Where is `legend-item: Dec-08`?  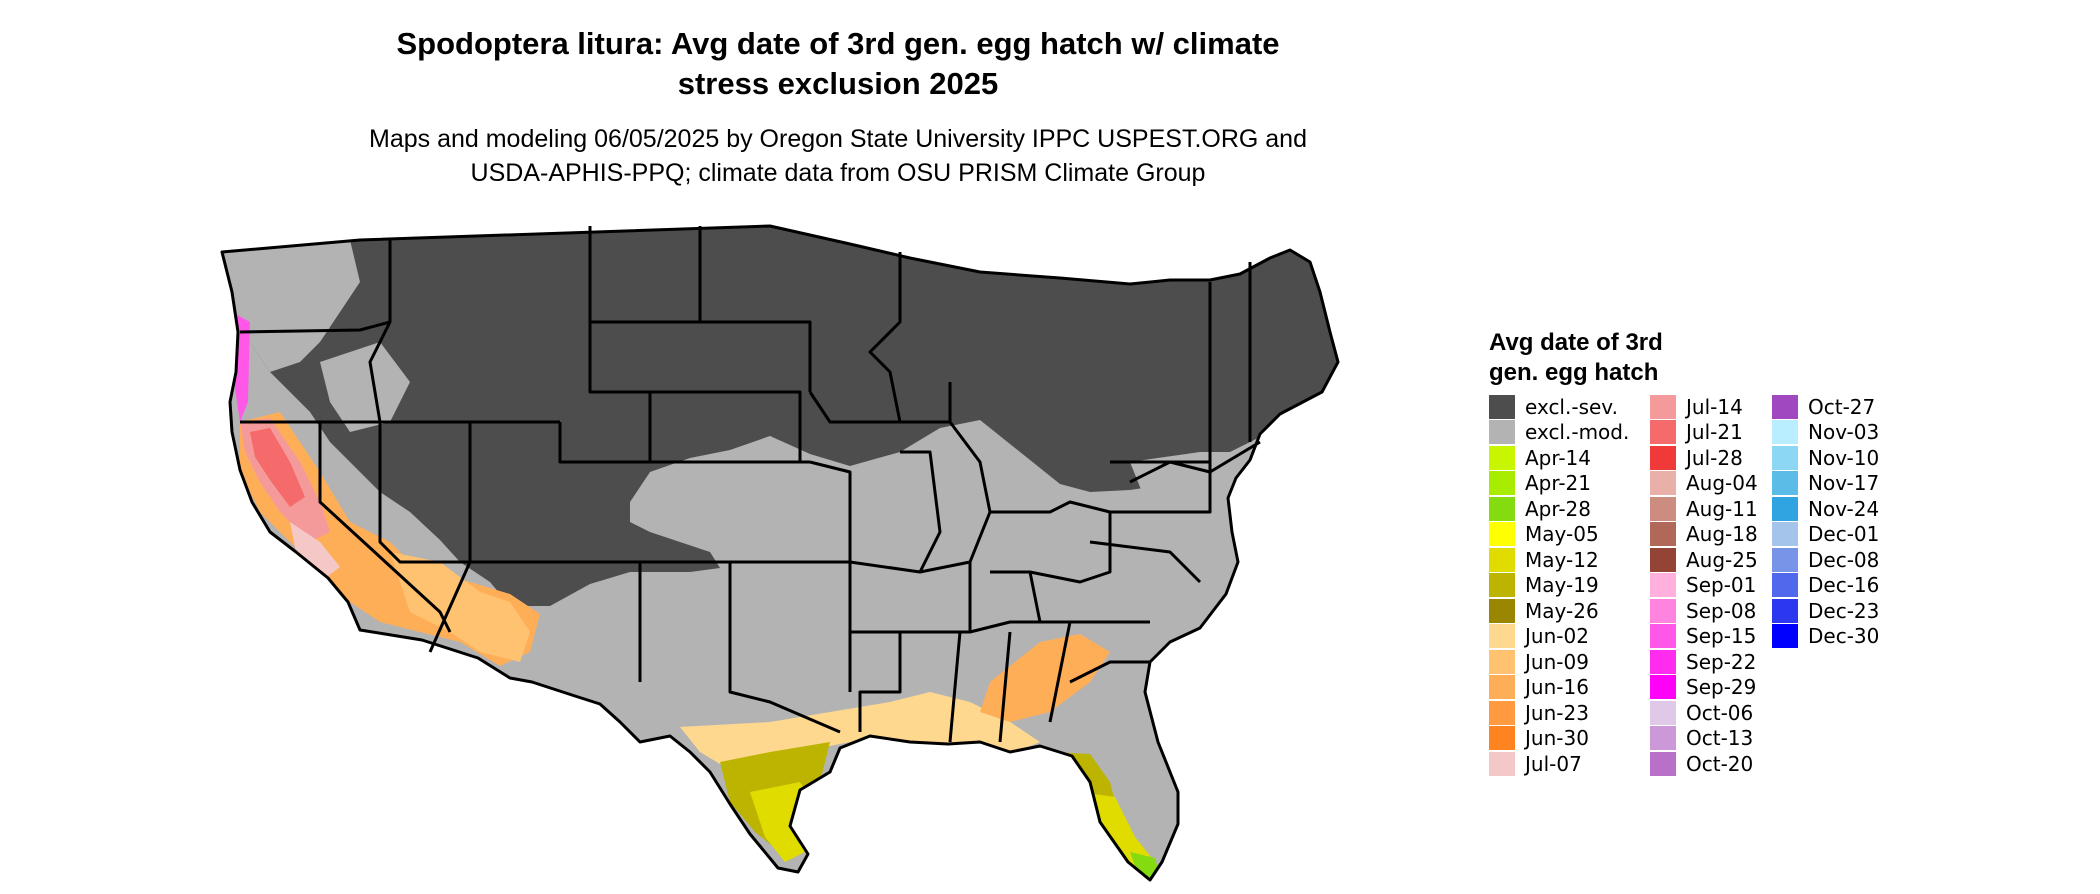 legend-item: Dec-08 is located at coordinates (1825, 560).